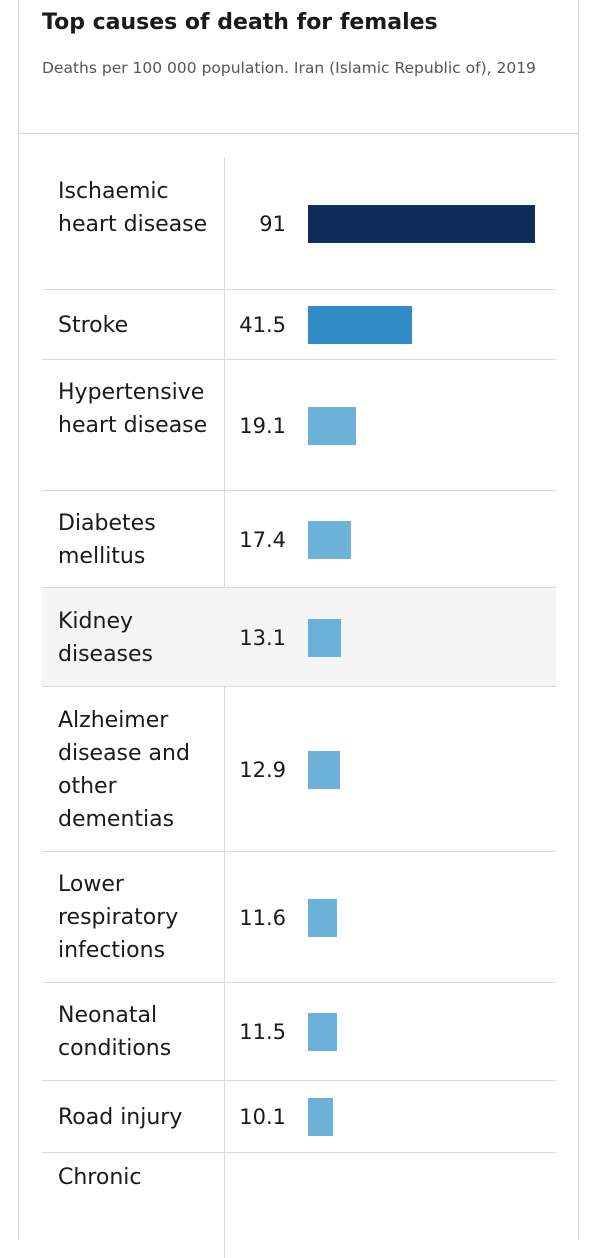  Describe the element at coordinates (106, 638) in the screenshot. I see `category-label: Kidney diseases` at that location.